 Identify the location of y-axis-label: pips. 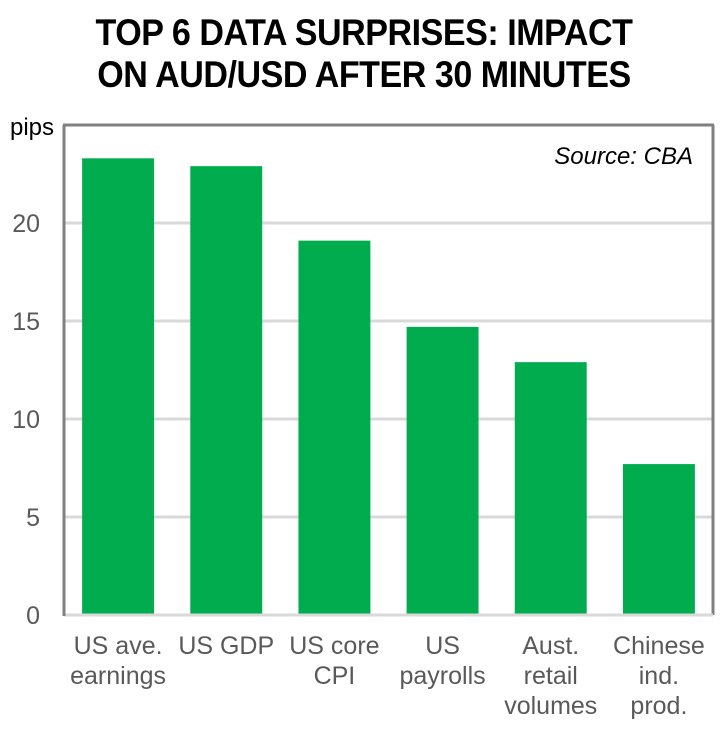
(32, 127).